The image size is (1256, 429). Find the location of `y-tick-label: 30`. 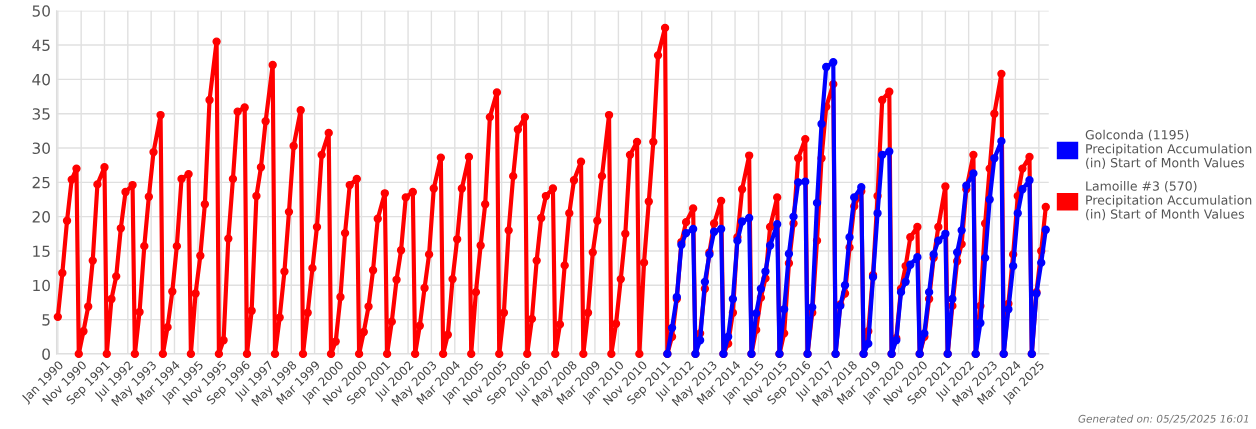

y-tick-label: 30 is located at coordinates (41, 148).